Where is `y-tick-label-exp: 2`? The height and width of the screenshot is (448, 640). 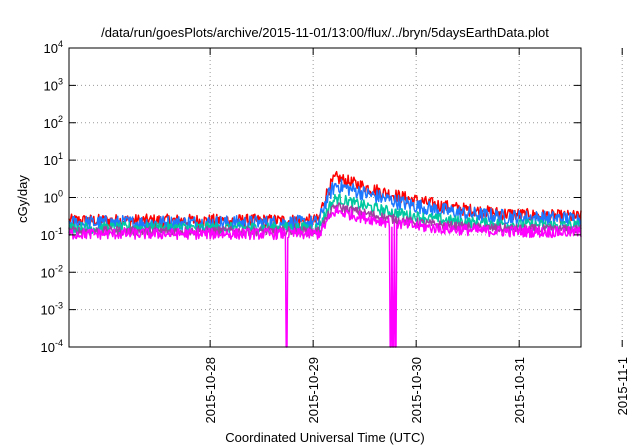
y-tick-label-exp: 2 is located at coordinates (60, 119).